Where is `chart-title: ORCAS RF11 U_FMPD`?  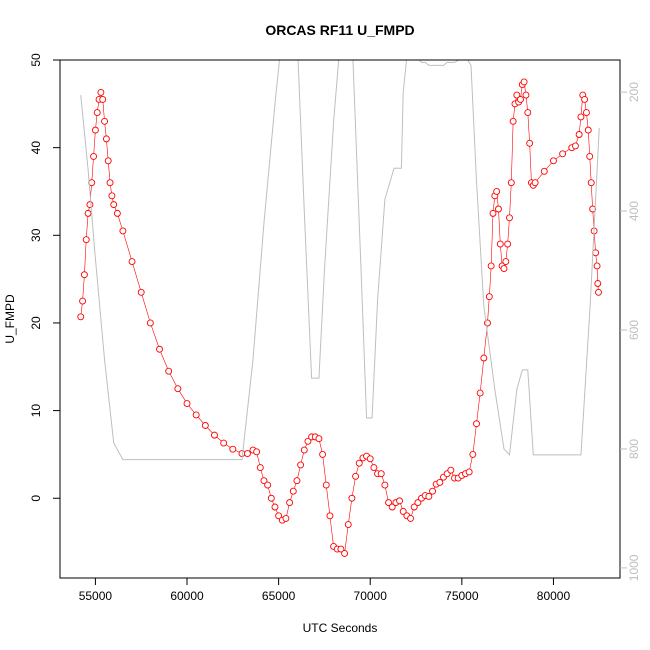
chart-title: ORCAS RF11 U_FMPD is located at coordinates (339, 30).